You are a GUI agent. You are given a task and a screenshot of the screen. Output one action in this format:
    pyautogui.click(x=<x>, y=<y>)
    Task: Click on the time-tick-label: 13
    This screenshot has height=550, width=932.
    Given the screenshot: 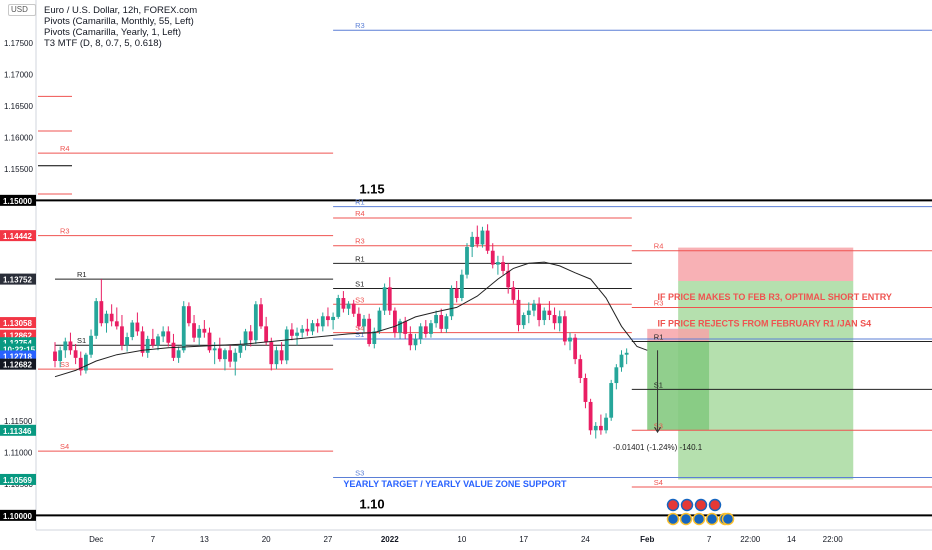 What is the action you would take?
    pyautogui.click(x=204, y=539)
    